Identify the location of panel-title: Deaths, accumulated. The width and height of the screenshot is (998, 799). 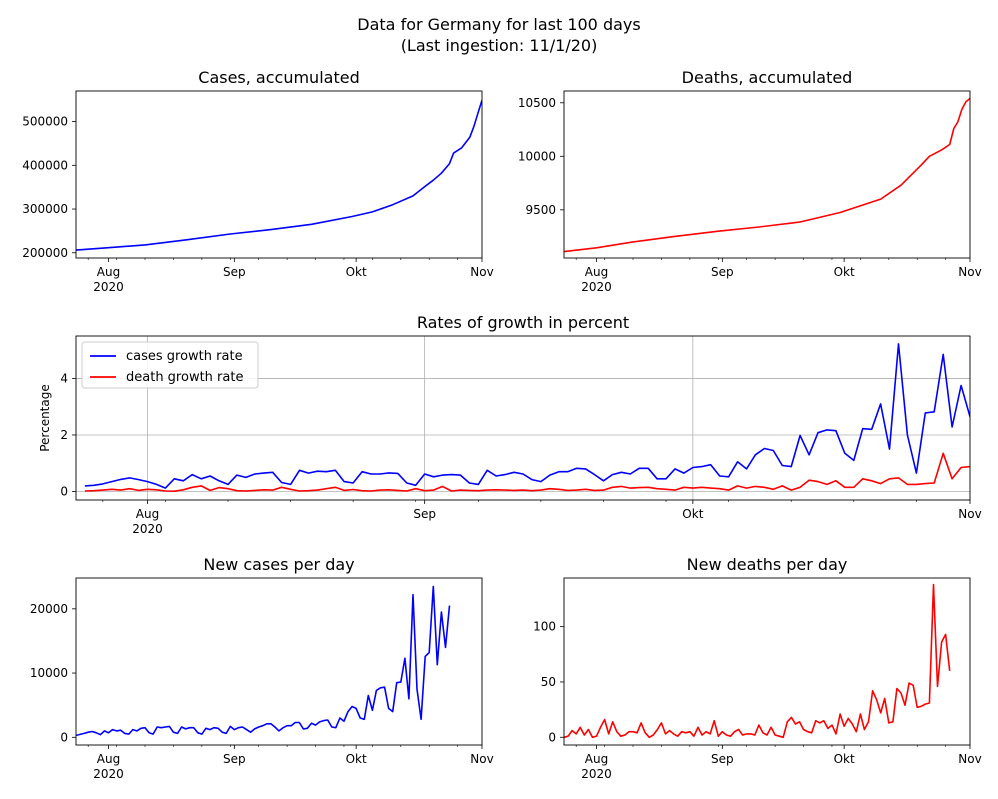
(767, 77).